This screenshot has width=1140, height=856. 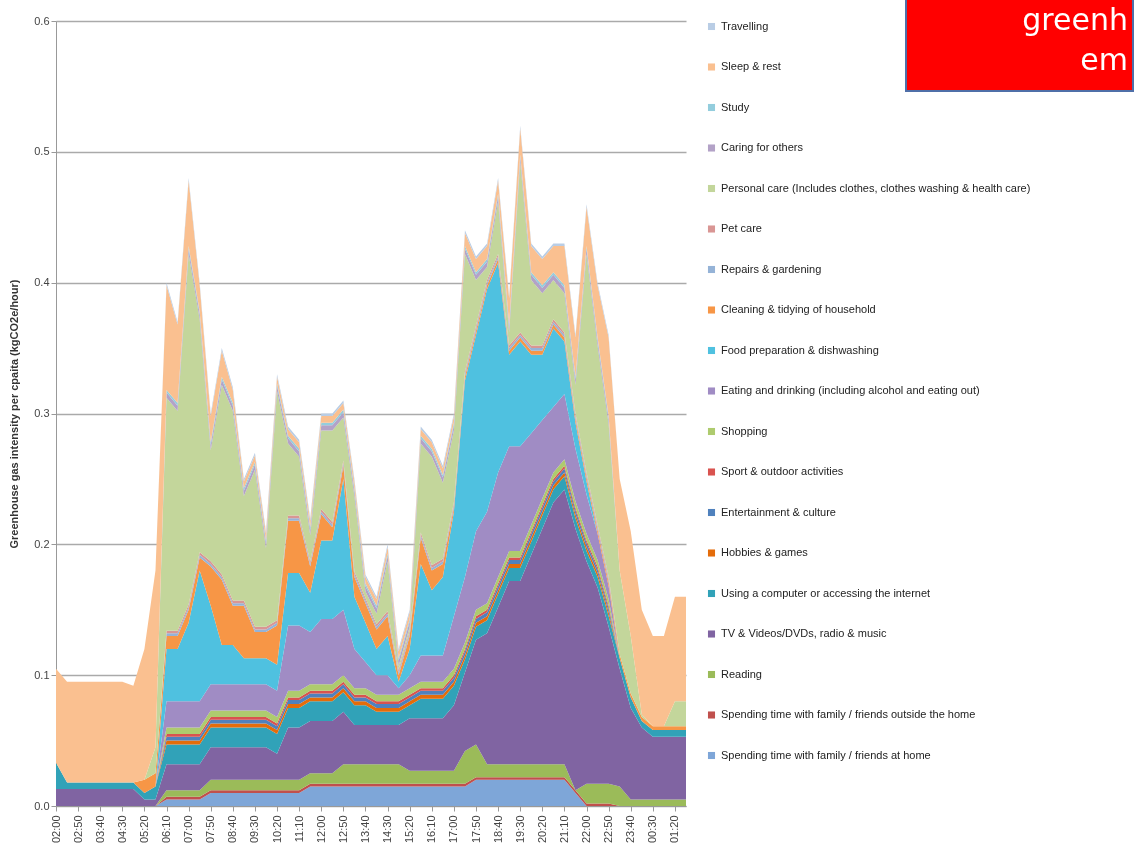 What do you see at coordinates (254, 829) in the screenshot?
I see `x-tick-label: 09:30` at bounding box center [254, 829].